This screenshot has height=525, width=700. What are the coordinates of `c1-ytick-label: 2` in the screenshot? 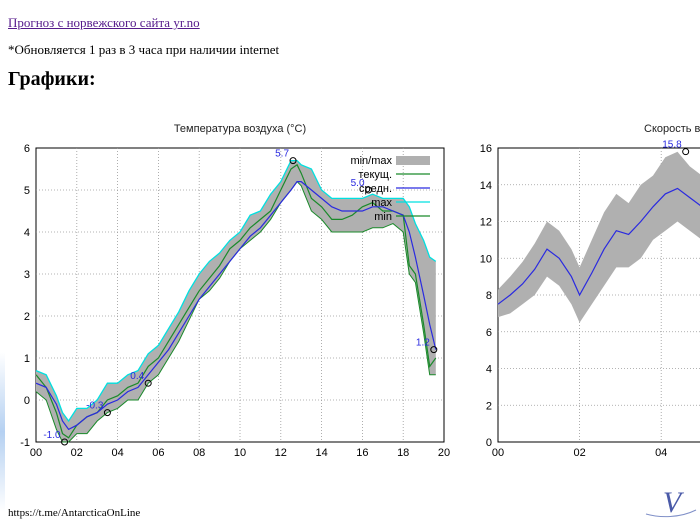 It's located at (27, 317).